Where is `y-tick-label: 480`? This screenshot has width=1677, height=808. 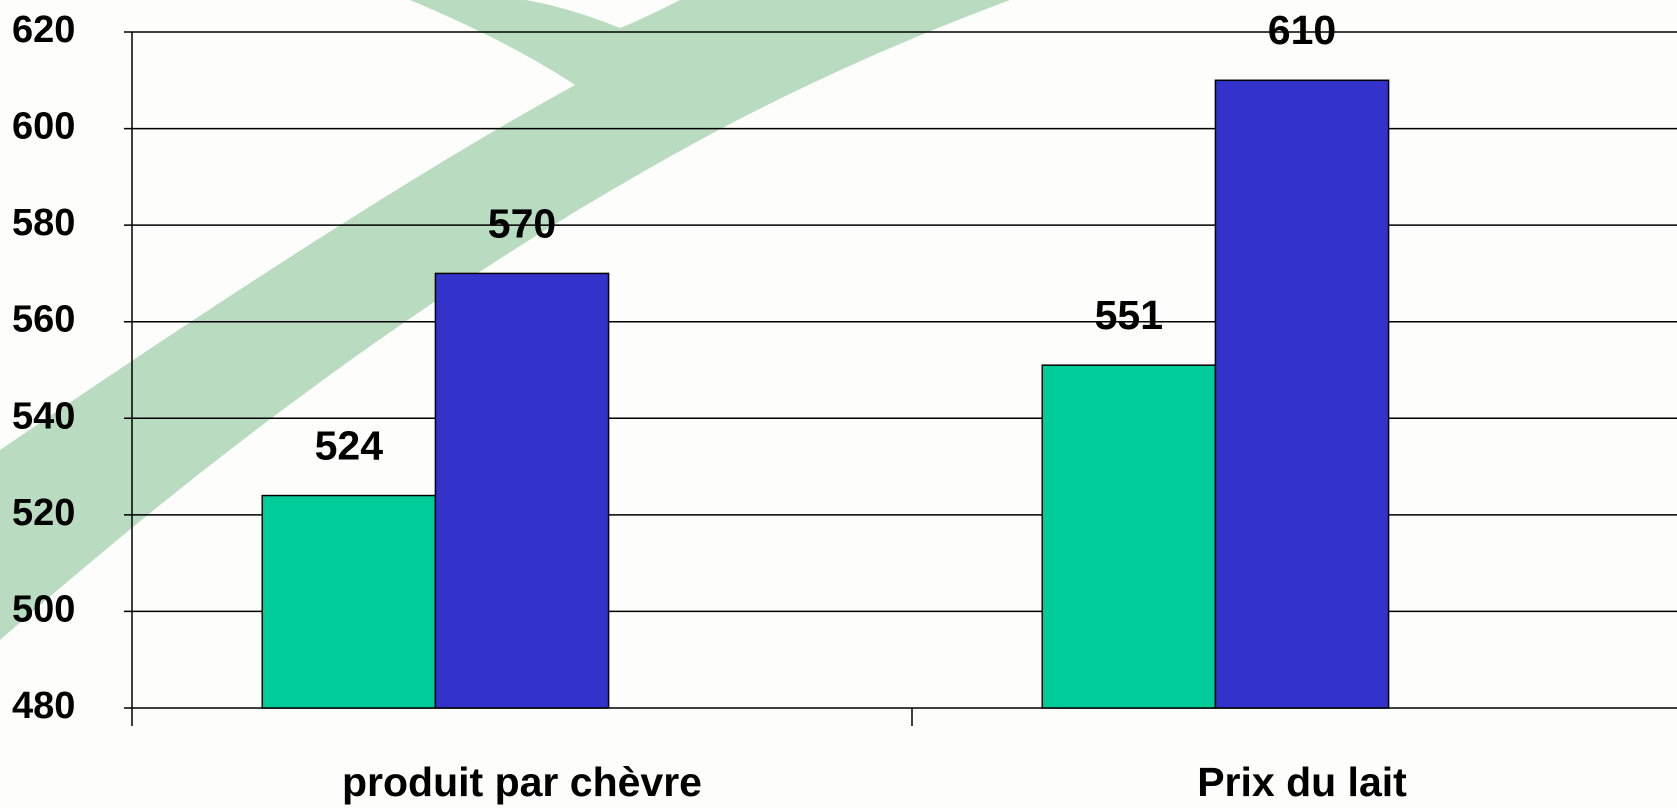
y-tick-label: 480 is located at coordinates (43, 706).